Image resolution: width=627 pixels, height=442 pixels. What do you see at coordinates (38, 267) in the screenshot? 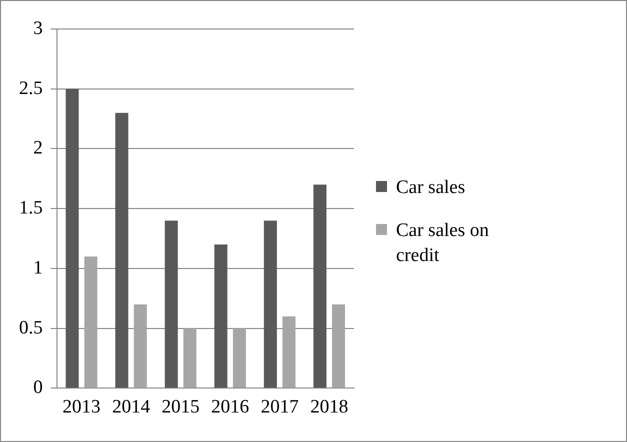
I see `y-tick-label: 1` at bounding box center [38, 267].